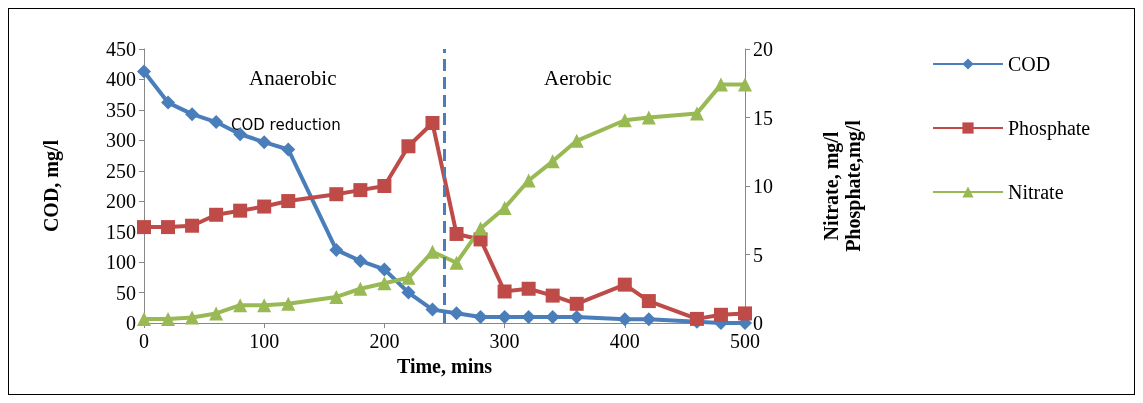 The height and width of the screenshot is (403, 1143). What do you see at coordinates (121, 79) in the screenshot?
I see `y-tick-label: 400` at bounding box center [121, 79].